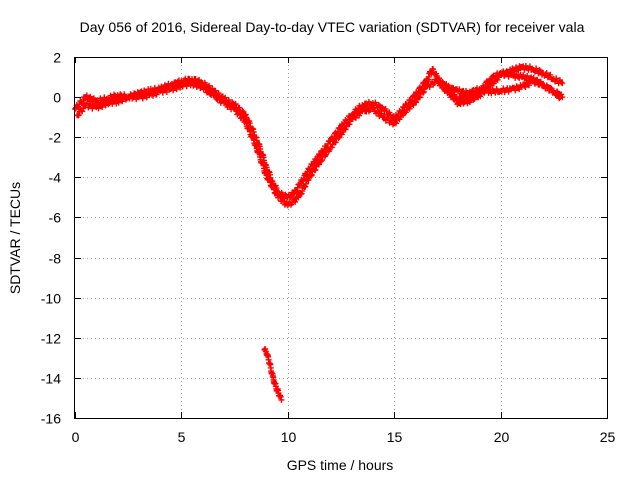  I want to click on y-axis-label: SDTVAR / TECUs, so click(15, 238).